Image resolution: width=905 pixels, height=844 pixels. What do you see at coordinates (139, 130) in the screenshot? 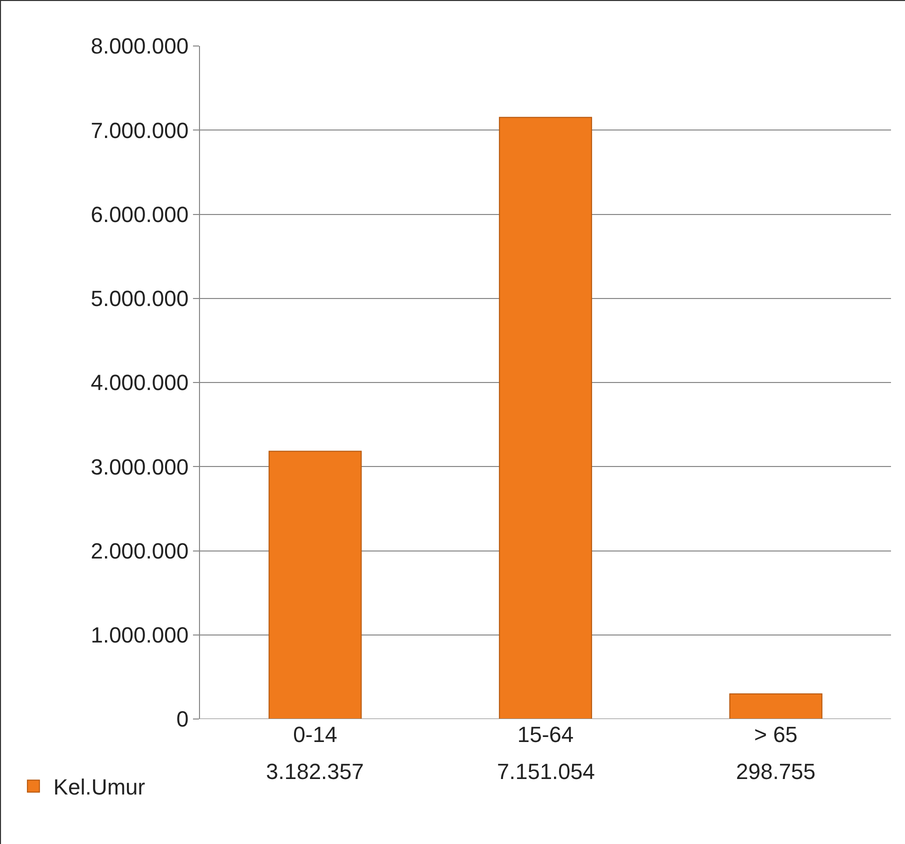
I see `y-tick-label: 7.000.000` at bounding box center [139, 130].